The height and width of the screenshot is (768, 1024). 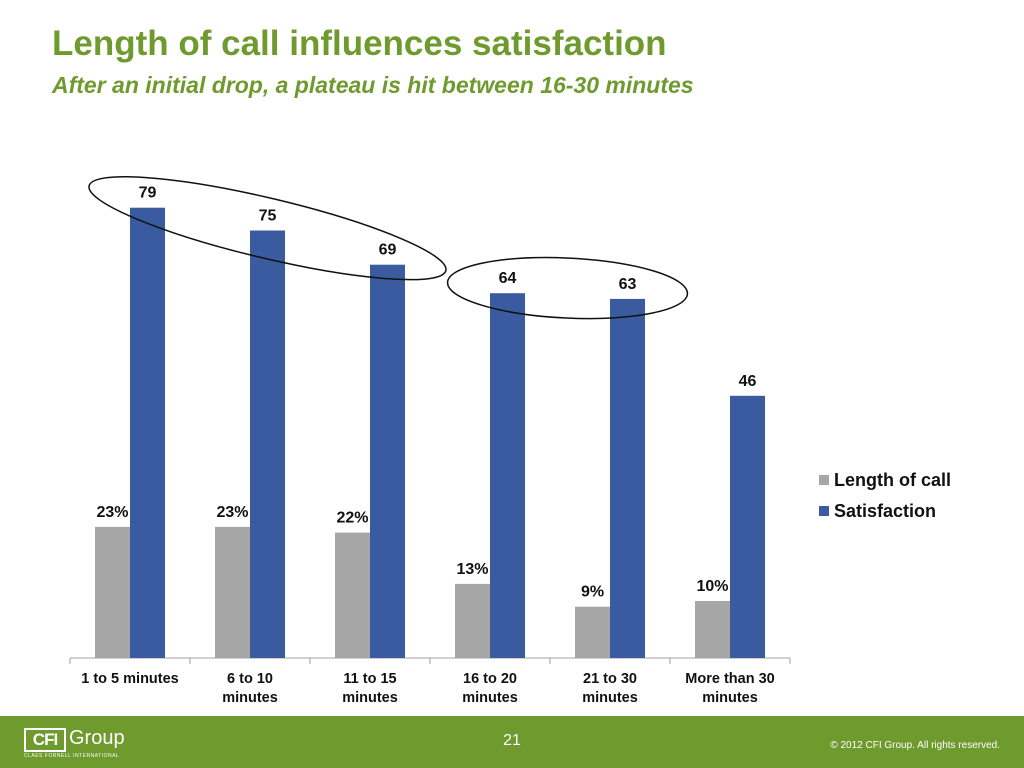 What do you see at coordinates (490, 679) in the screenshot?
I see `category-label: 16 to 20` at bounding box center [490, 679].